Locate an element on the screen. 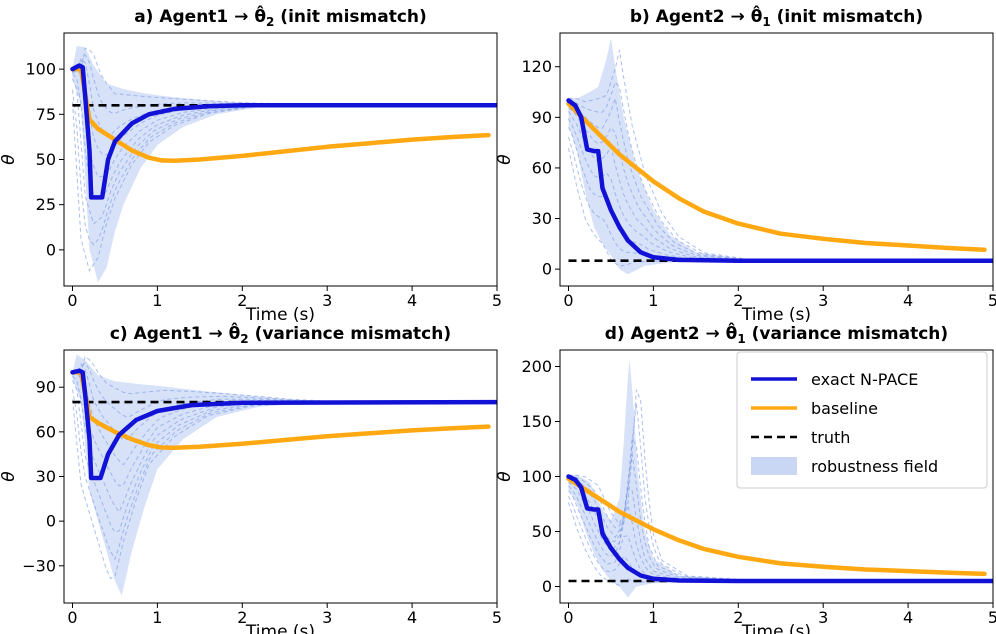  legend-box is located at coordinates (862, 420).